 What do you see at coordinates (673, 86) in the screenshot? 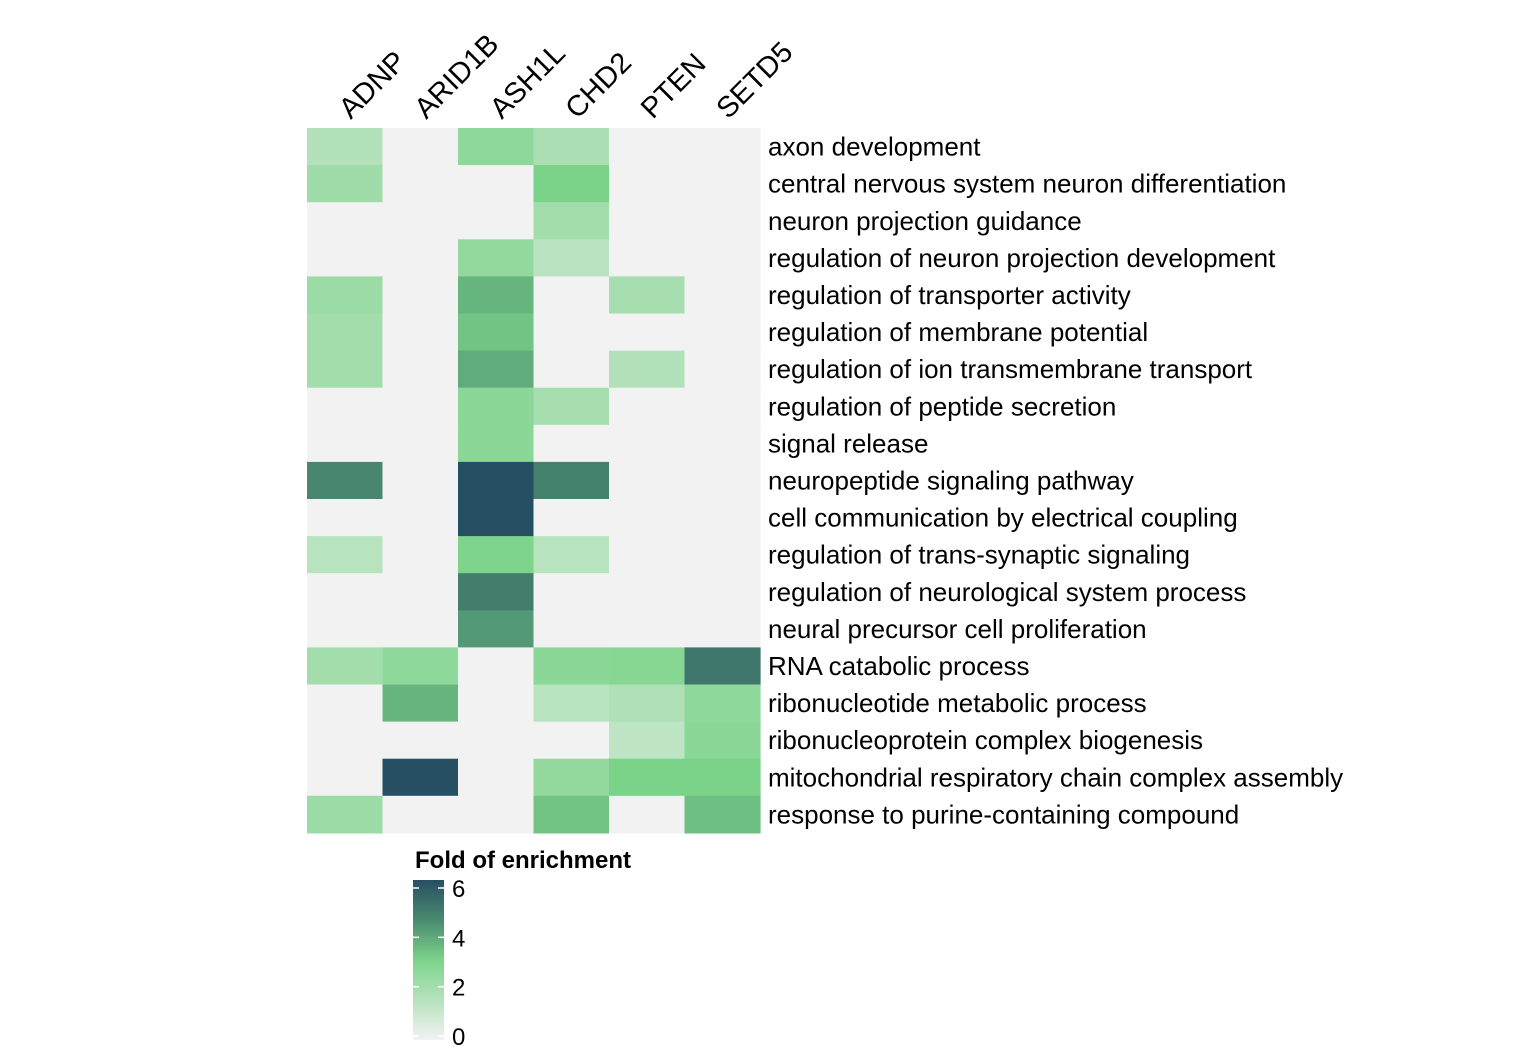
I see `column-label: PTEN` at bounding box center [673, 86].